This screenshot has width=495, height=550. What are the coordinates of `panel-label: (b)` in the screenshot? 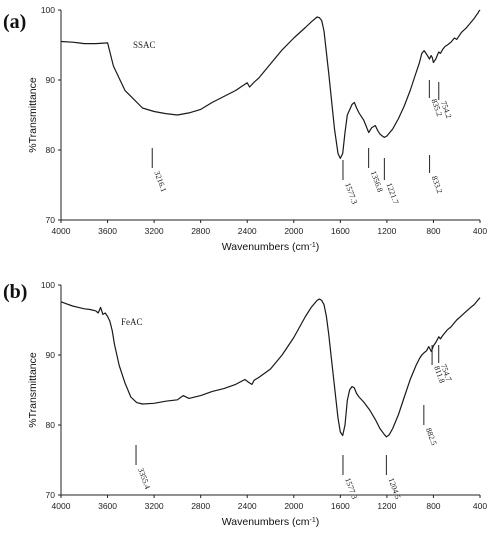 It's located at (15, 292).